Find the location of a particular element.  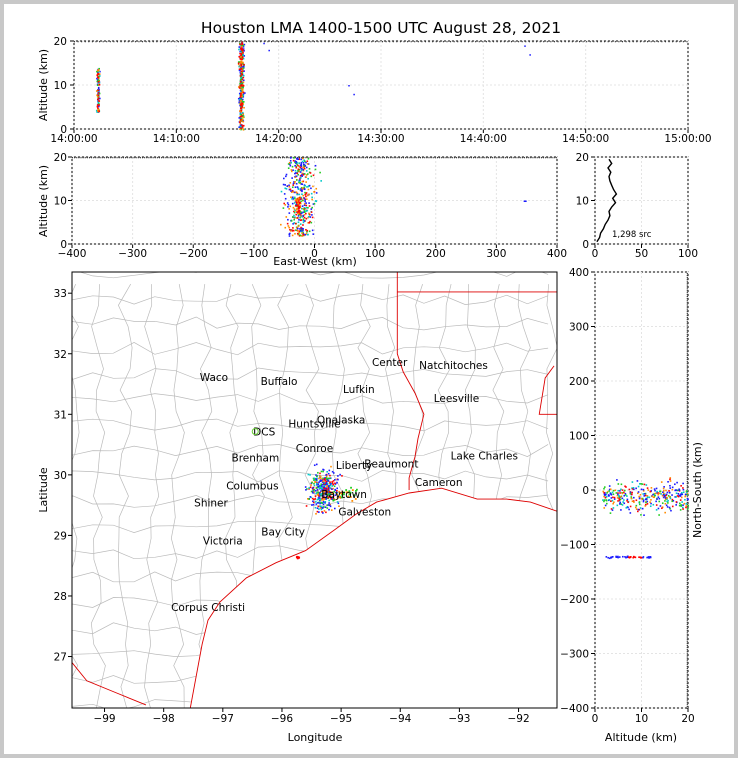

altitude-tick-label: 20 is located at coordinates (687, 719).